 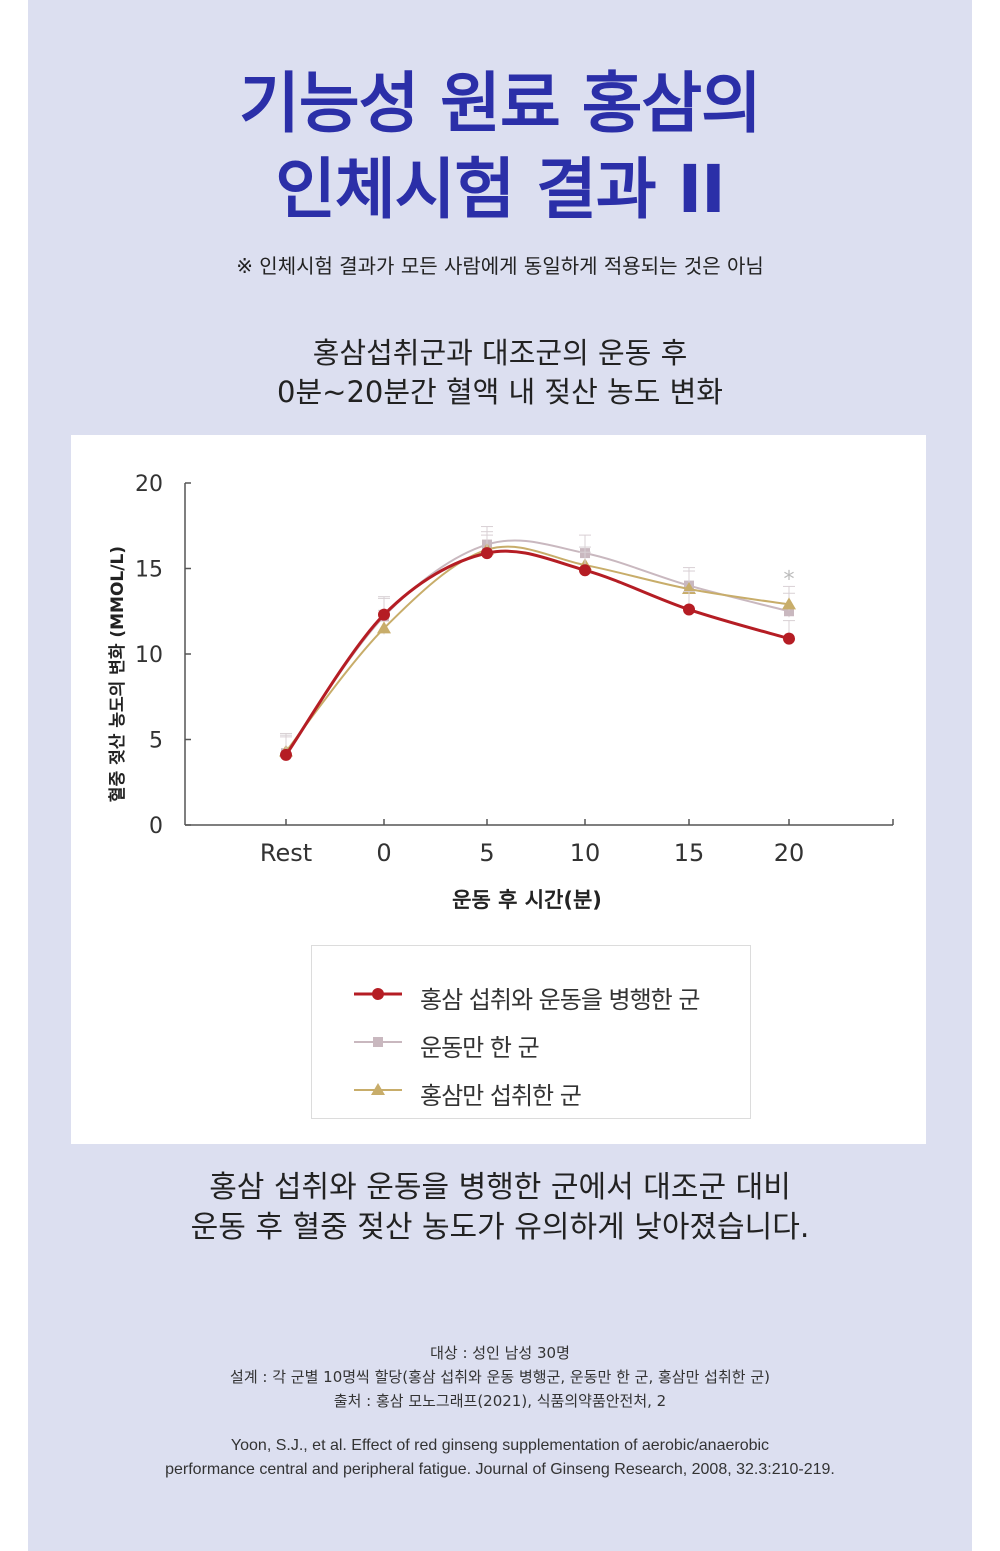 I want to click on x-tick-label: 10, so click(x=585, y=853).